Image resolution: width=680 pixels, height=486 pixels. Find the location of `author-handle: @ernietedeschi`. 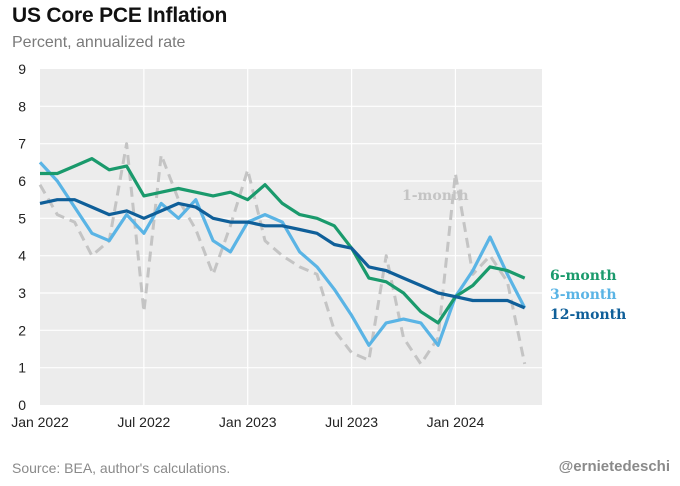

author-handle: @ernietedeschi is located at coordinates (614, 466).